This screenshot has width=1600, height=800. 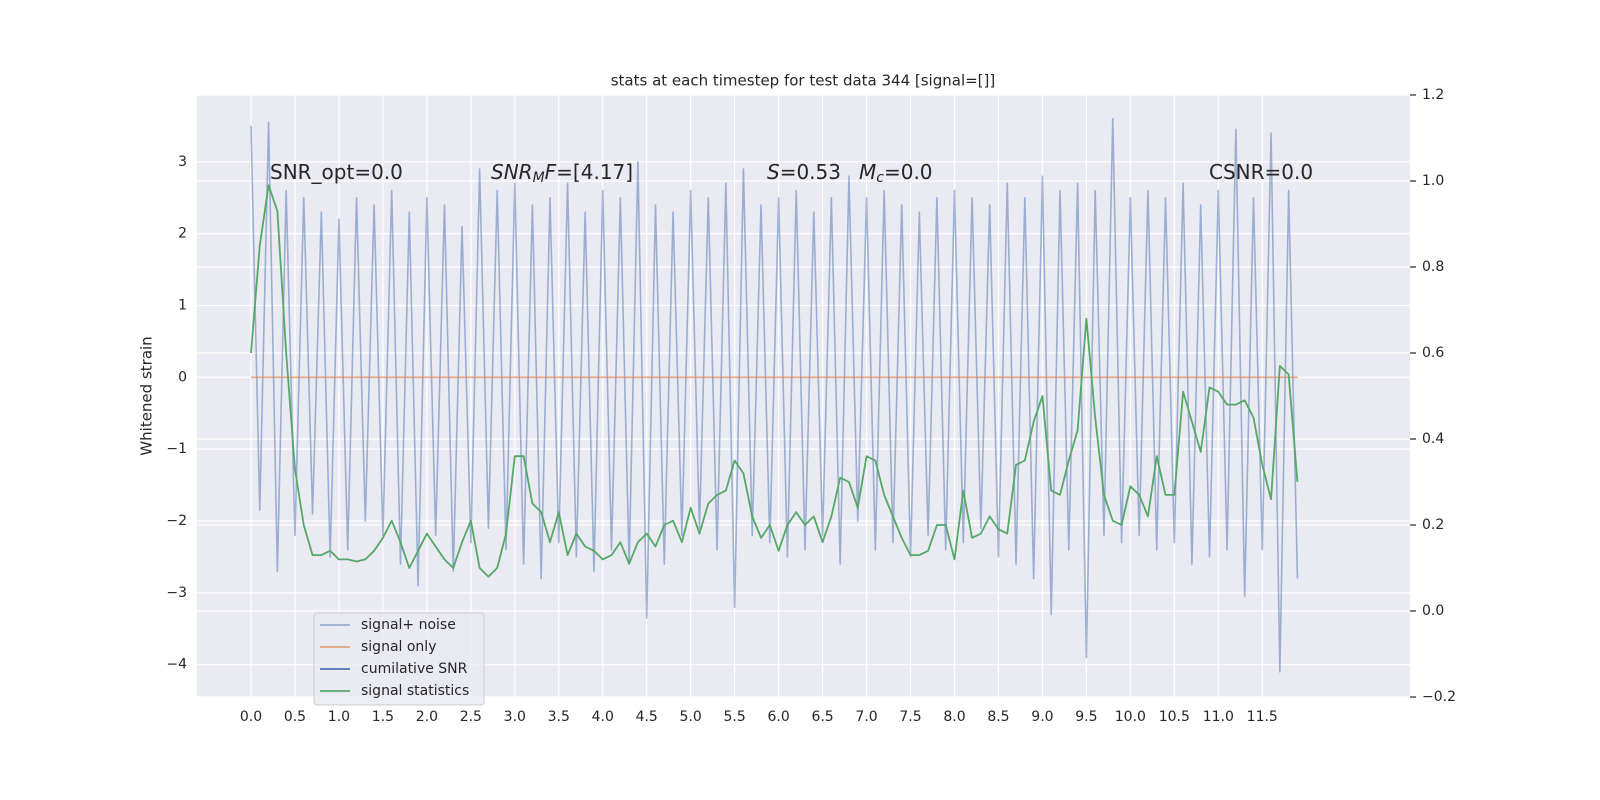 I want to click on y2-tick-label: 0.2, so click(x=1433, y=525).